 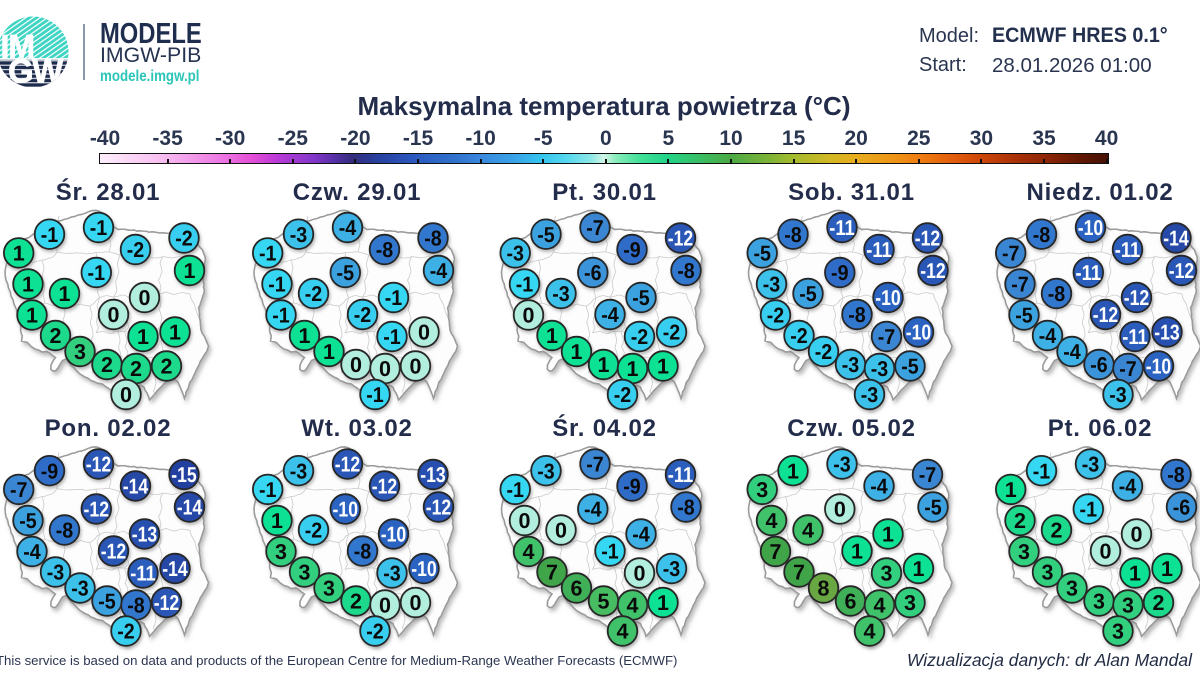 What do you see at coordinates (851, 602) in the screenshot?
I see `svg-text: 6` at bounding box center [851, 602].